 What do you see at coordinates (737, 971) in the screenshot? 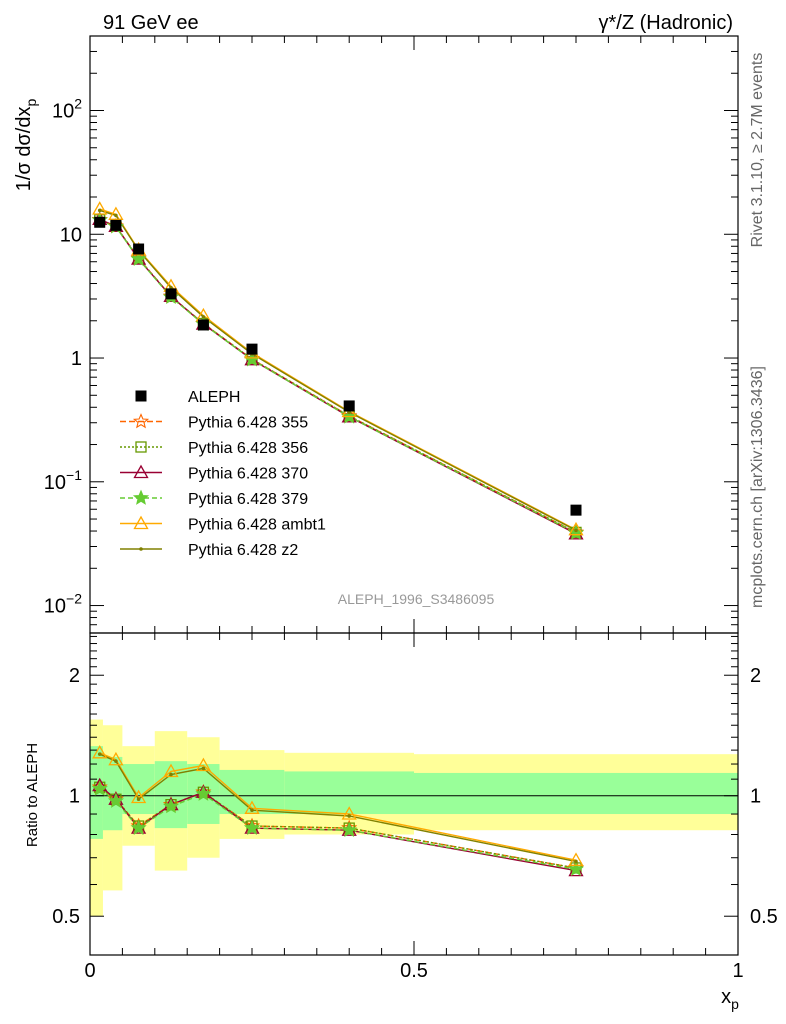
I see `x-tick-label-2: 1` at bounding box center [737, 971].